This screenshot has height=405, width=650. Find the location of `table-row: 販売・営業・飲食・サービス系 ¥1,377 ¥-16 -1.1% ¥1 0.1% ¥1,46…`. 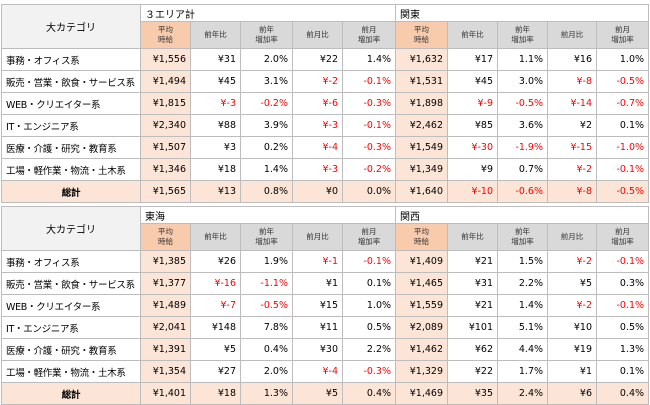

table-row: 販売・営業・飲食・サービス系 ¥1,377 ¥-16 -1.1% ¥1 0.1% ¥1,46… is located at coordinates (325, 283).